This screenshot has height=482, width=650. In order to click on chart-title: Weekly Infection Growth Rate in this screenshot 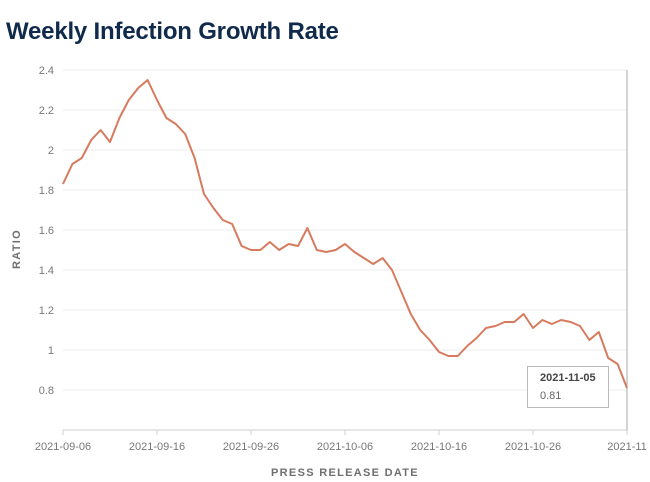, I will do `click(172, 31)`.